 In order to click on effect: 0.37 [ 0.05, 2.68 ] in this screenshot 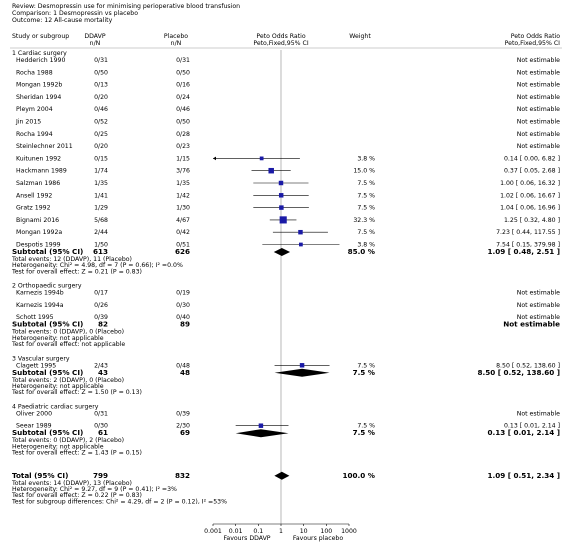, I will do `click(532, 171)`.